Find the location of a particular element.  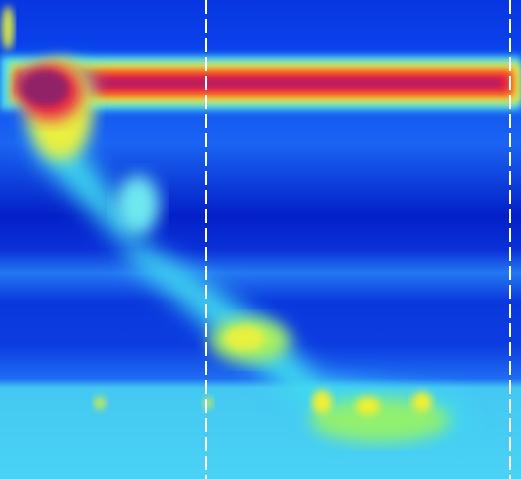

left-blob is located at coordinates (71, 123).